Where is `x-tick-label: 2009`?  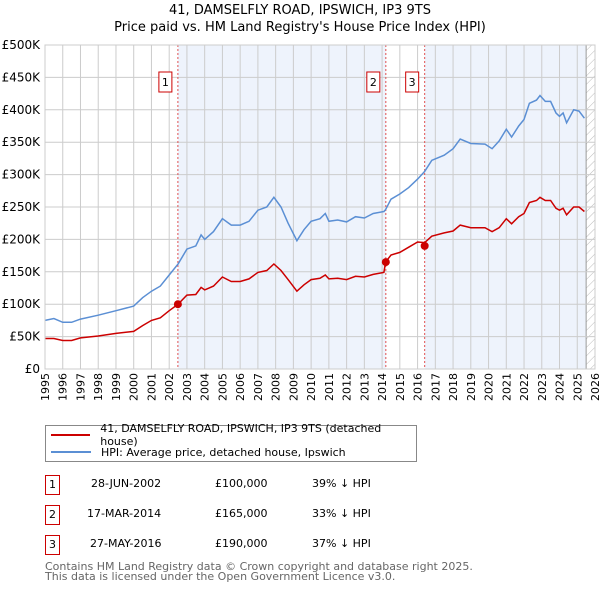 x-tick-label: 2009 is located at coordinates (293, 387).